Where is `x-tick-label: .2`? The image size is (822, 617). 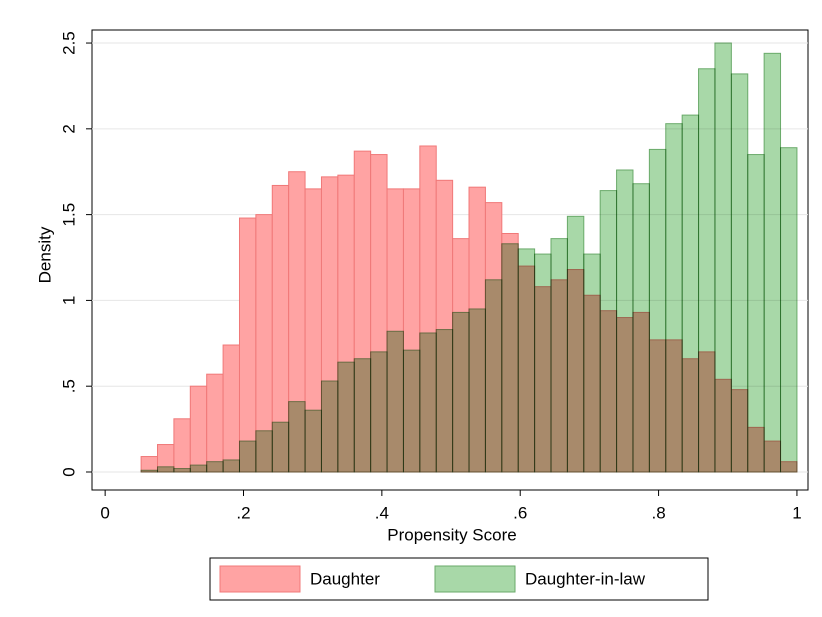
x-tick-label: .2 is located at coordinates (243, 512).